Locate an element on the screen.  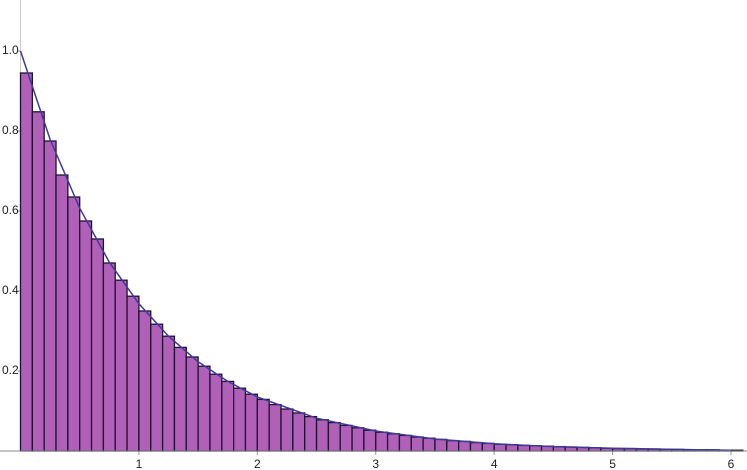
y-tick-label: 0.6 is located at coordinates (10, 210).